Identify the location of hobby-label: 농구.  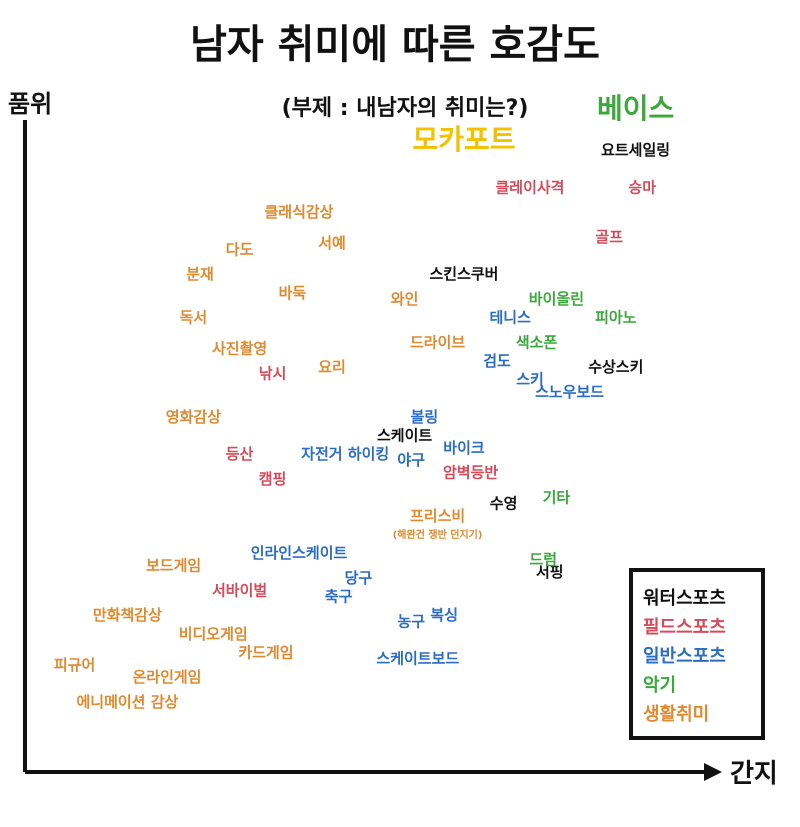
(411, 621).